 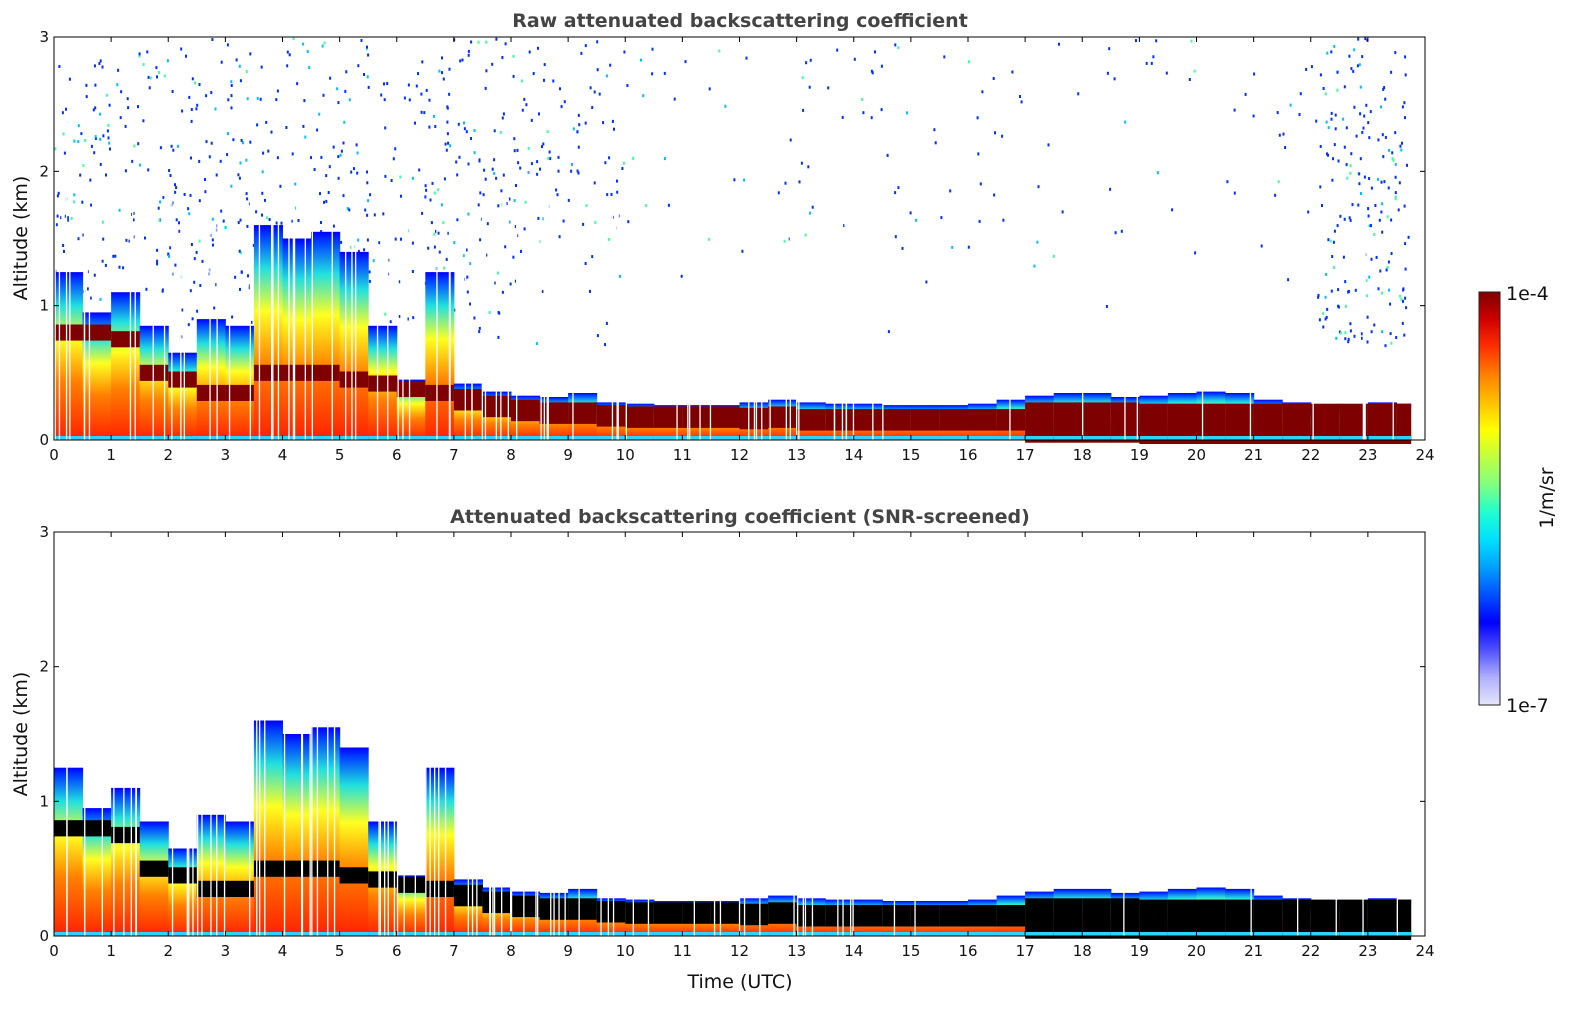 I want to click on x-tick-label: 8, so click(x=511, y=455).